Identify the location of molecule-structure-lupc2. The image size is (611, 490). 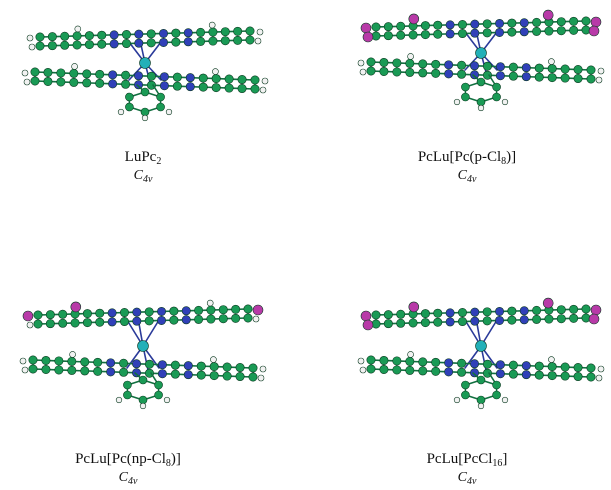
(145, 71).